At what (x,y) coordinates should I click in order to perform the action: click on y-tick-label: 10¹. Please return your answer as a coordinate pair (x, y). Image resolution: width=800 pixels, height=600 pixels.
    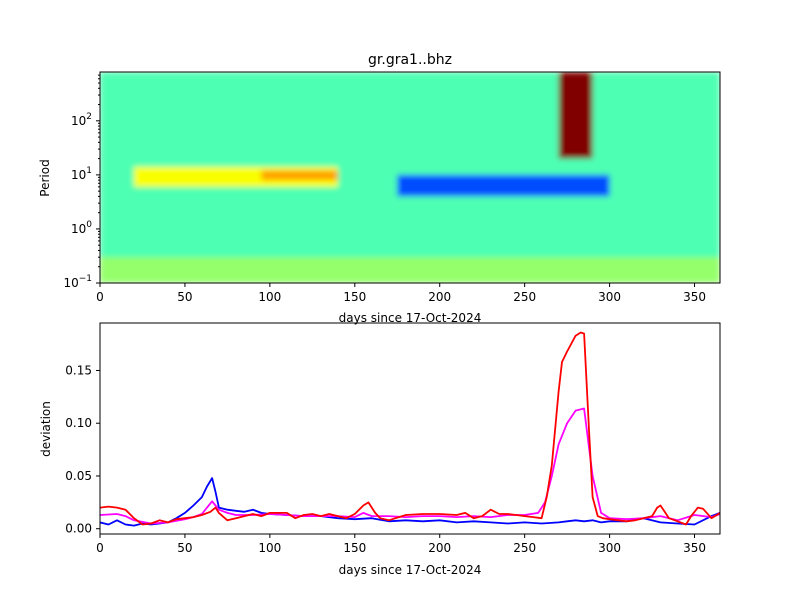
    Looking at the image, I should click on (81, 174).